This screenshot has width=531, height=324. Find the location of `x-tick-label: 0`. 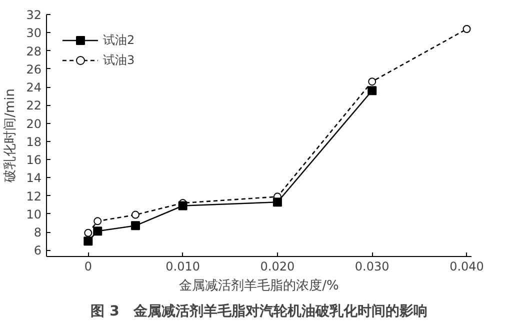

x-tick-label: 0 is located at coordinates (88, 267).